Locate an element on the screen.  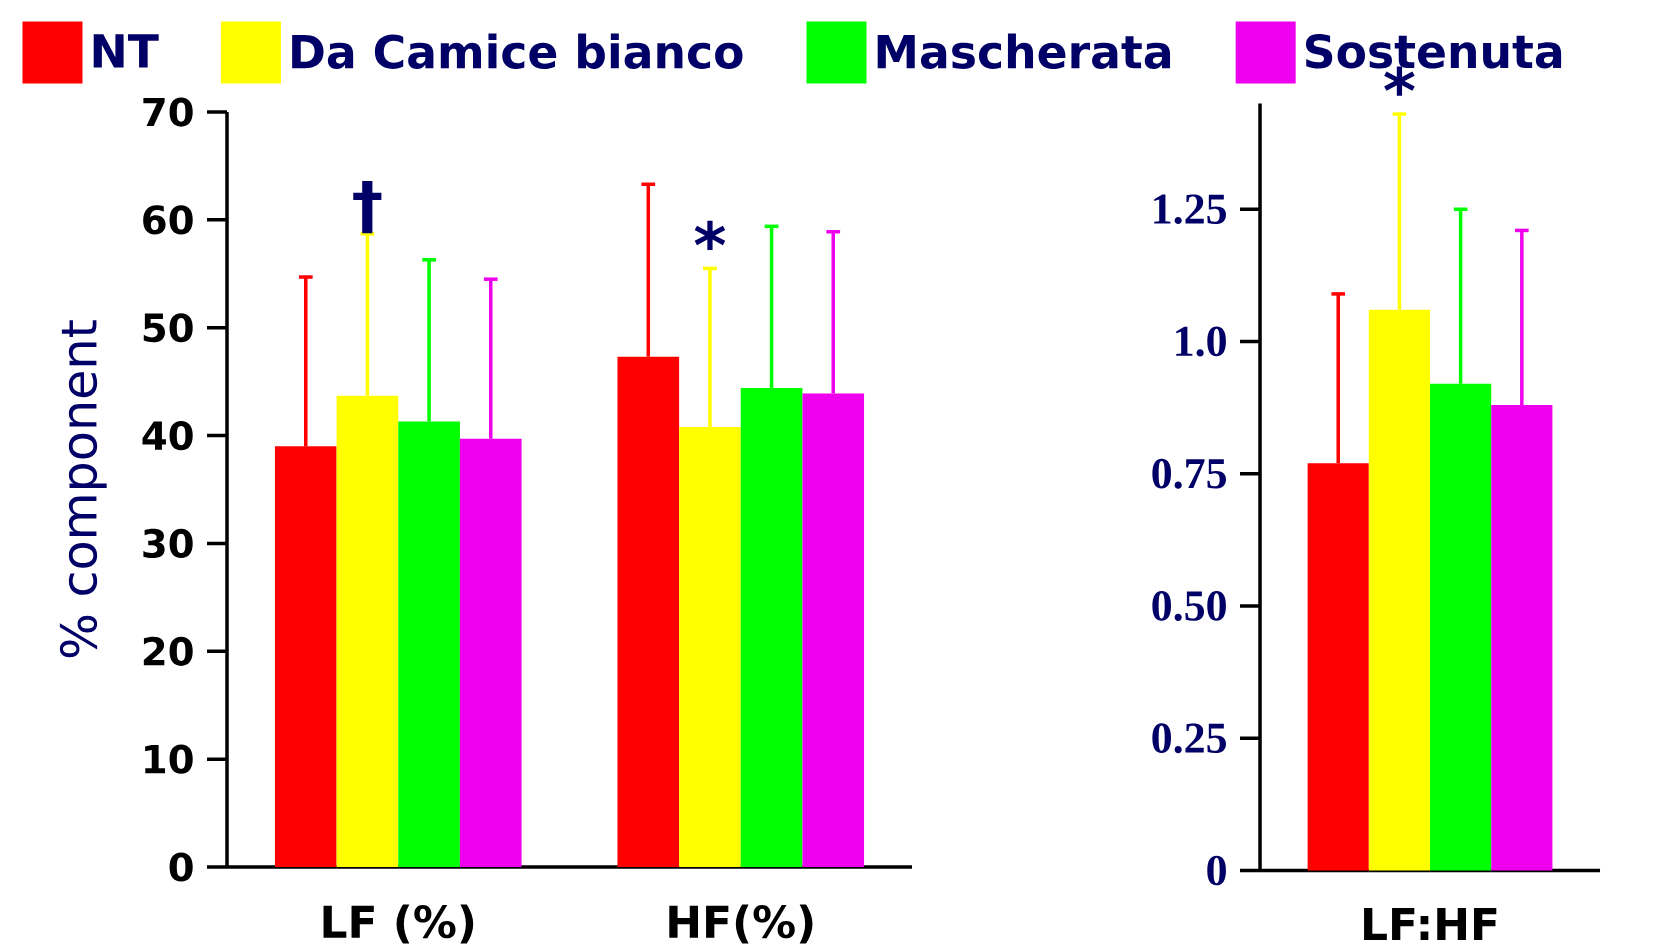
y-tick-label: 20 is located at coordinates (168, 651).